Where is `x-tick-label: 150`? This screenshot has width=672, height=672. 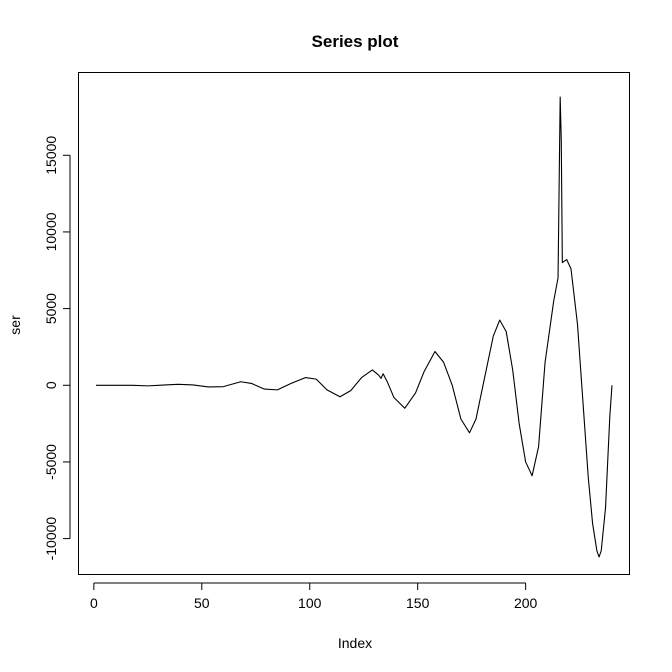 x-tick-label: 150 is located at coordinates (418, 603).